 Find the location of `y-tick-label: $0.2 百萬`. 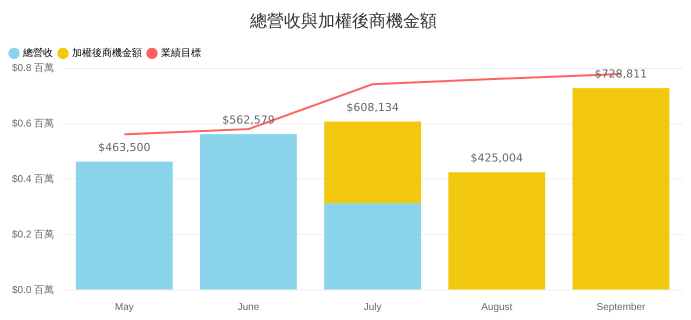

y-tick-label: $0.2 百萬 is located at coordinates (33, 234).